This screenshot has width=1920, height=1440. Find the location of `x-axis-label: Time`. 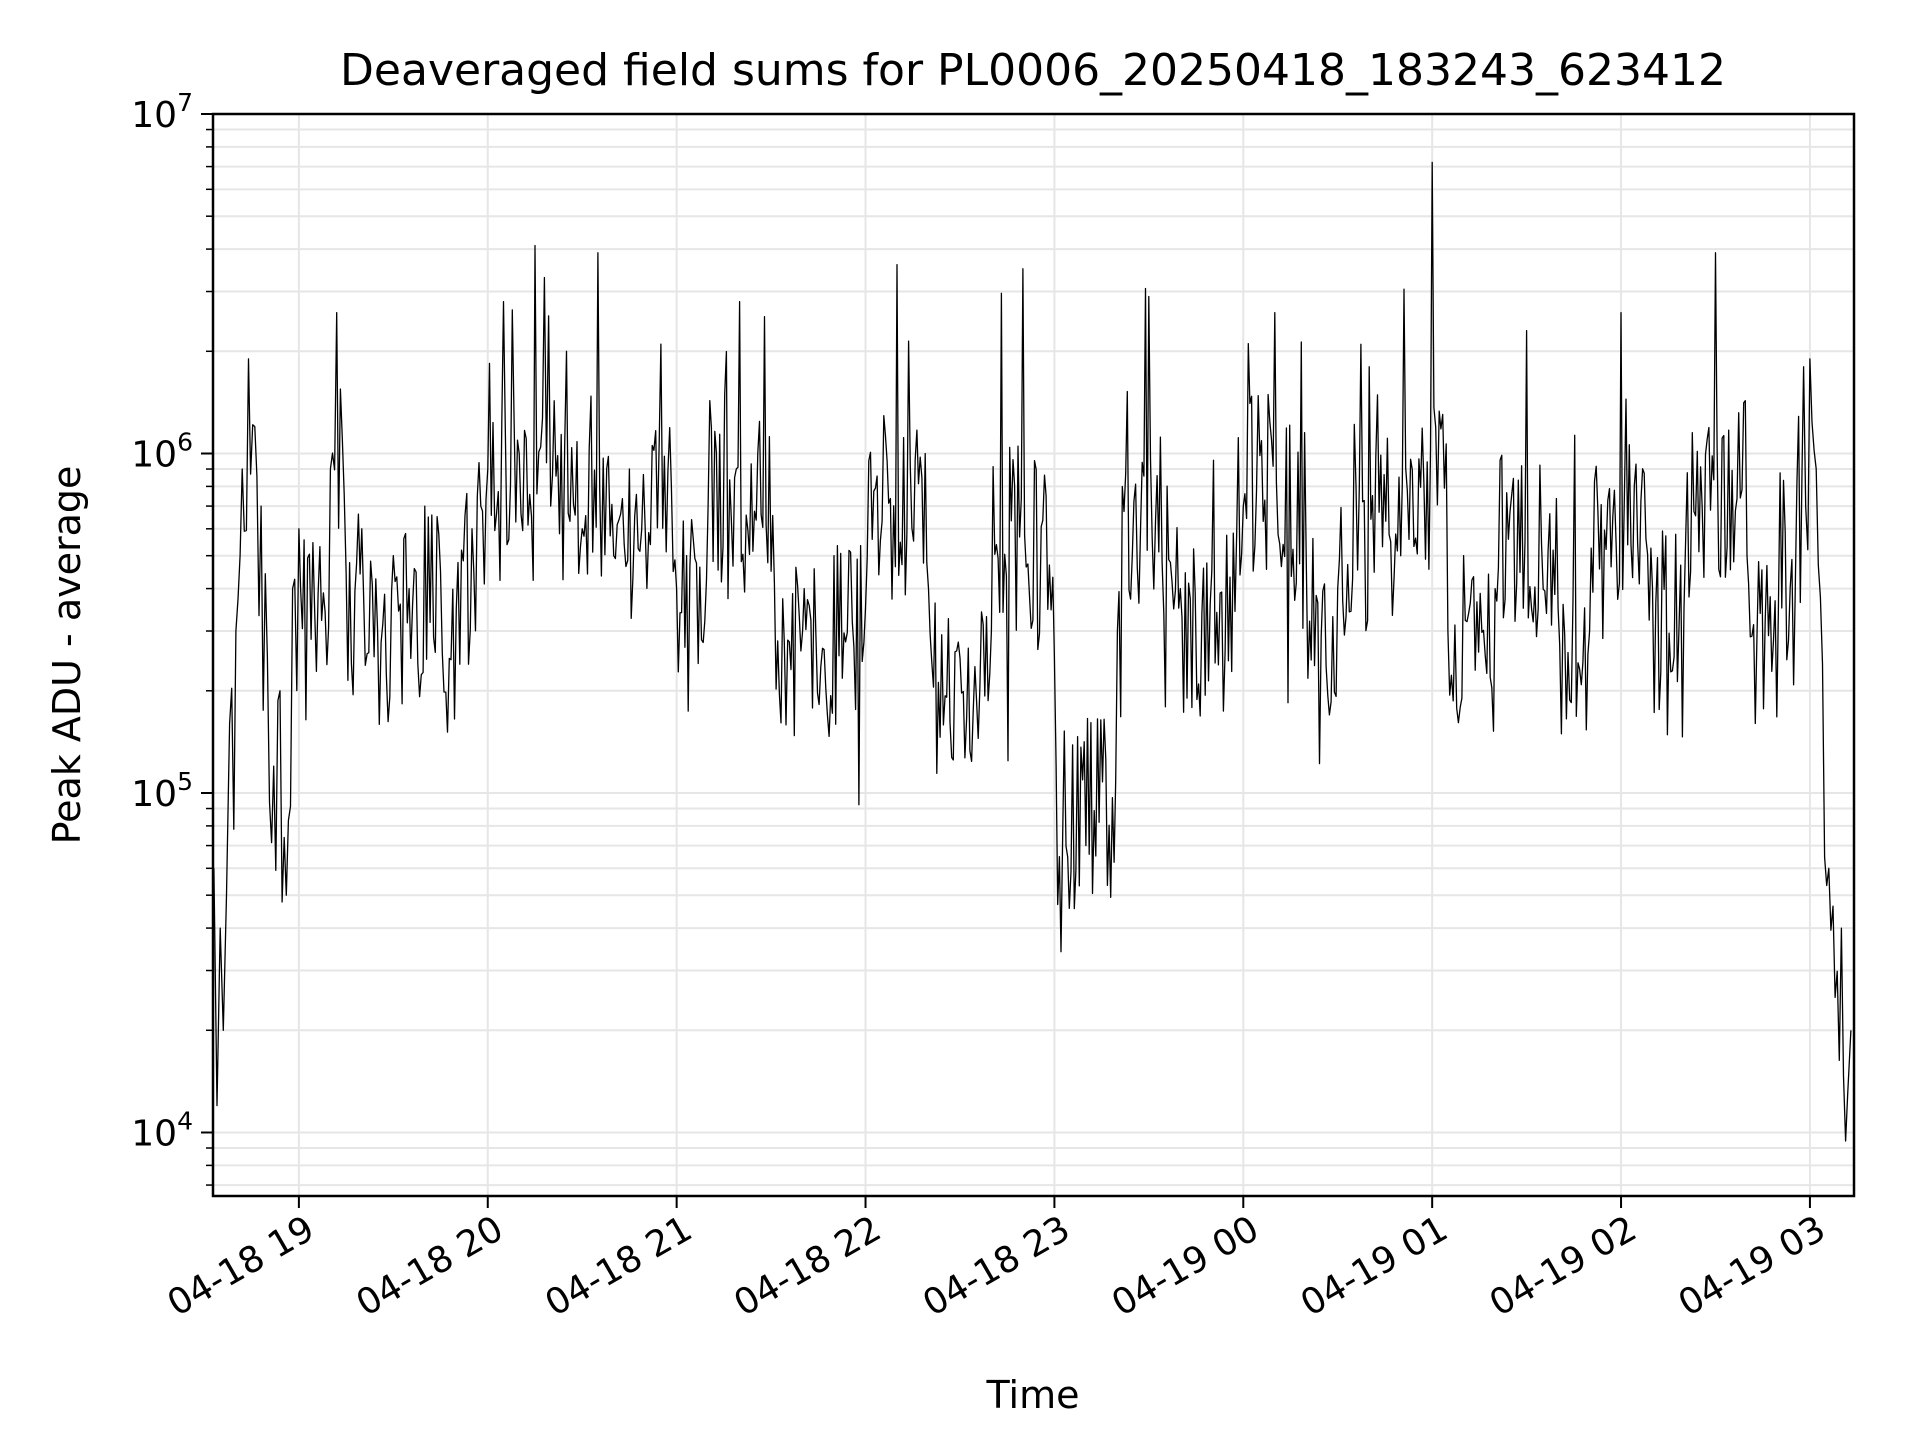

x-axis-label: Time is located at coordinates (1033, 1395).